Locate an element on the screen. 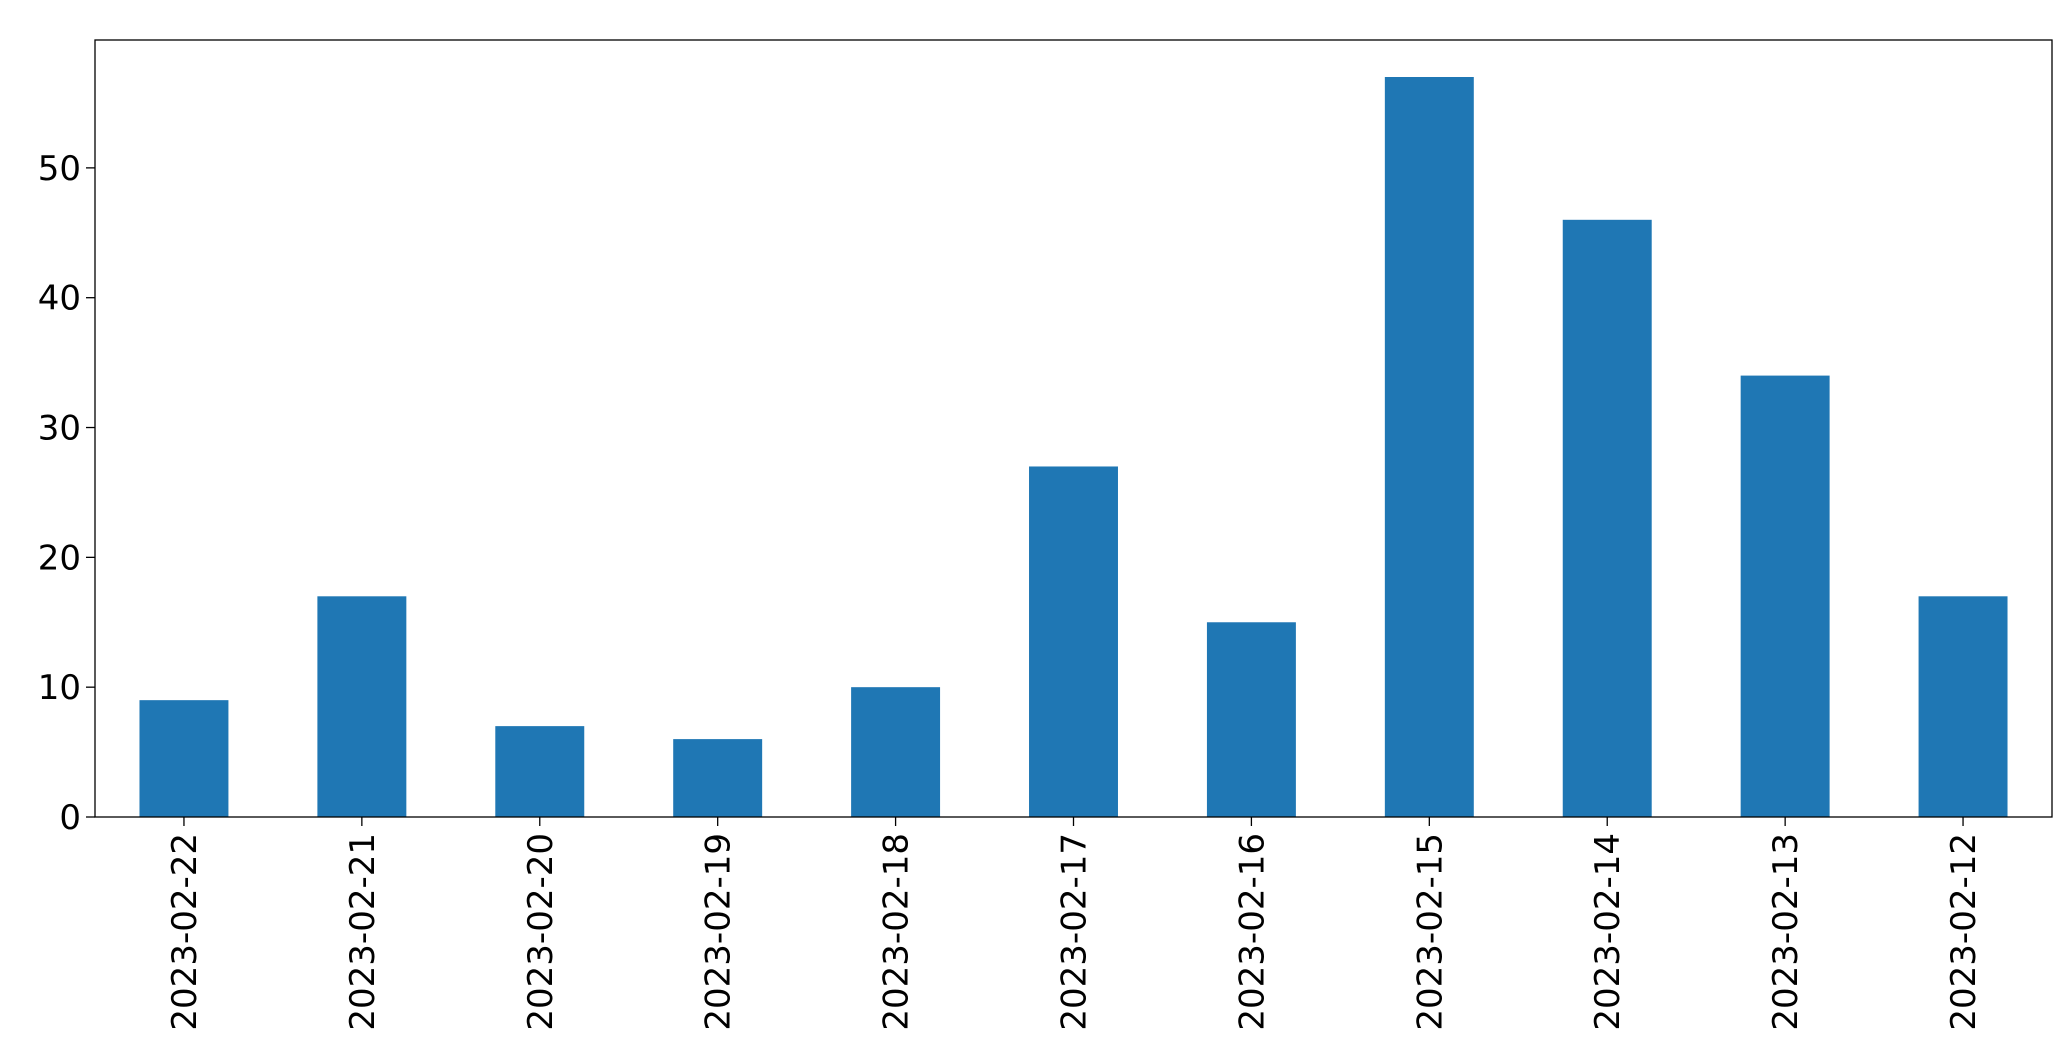 Image resolution: width=2071 pixels, height=1061 pixels. x-tick-label: 2023-02-19 is located at coordinates (719, 932).